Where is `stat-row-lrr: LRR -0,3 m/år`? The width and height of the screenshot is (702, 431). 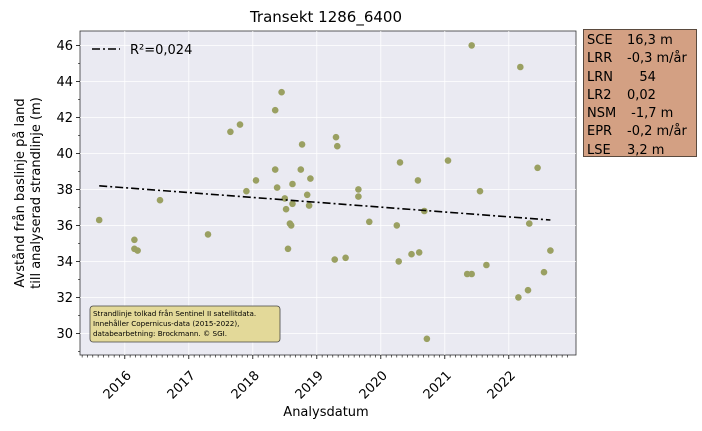 stat-row-lrr: LRR -0,3 m/år is located at coordinates (641, 59).